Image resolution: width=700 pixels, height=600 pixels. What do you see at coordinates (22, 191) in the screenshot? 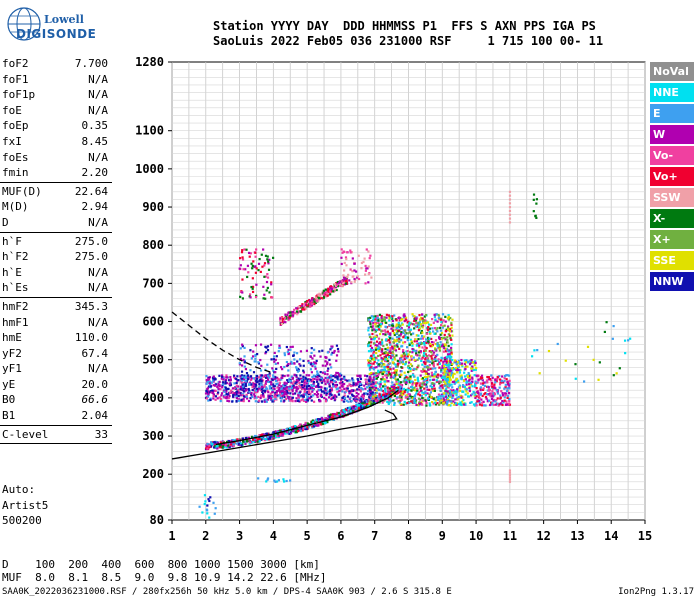
I see `param-label: MUF(D)` at bounding box center [22, 191].